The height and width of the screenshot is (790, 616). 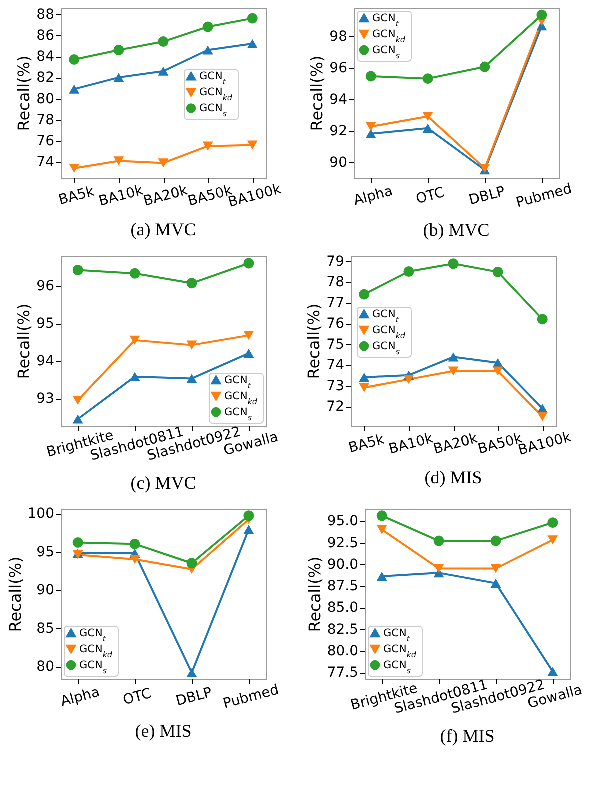 I want to click on y-tick-label: 80.0, so click(x=342, y=651).